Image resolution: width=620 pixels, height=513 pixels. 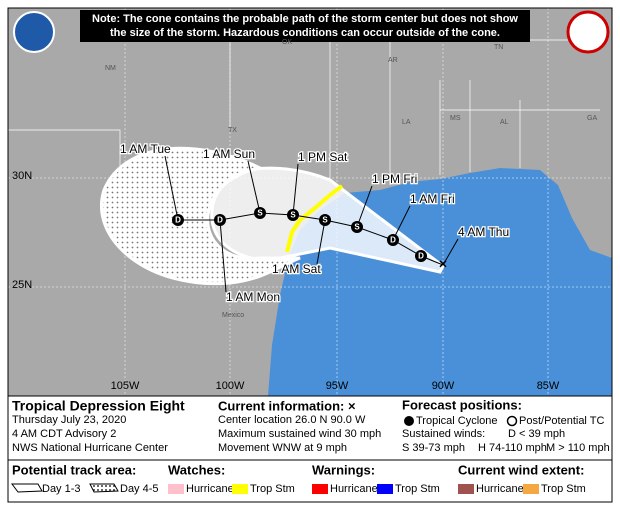 What do you see at coordinates (462, 404) in the screenshot?
I see `forecast-title: Forecast positions:` at bounding box center [462, 404].